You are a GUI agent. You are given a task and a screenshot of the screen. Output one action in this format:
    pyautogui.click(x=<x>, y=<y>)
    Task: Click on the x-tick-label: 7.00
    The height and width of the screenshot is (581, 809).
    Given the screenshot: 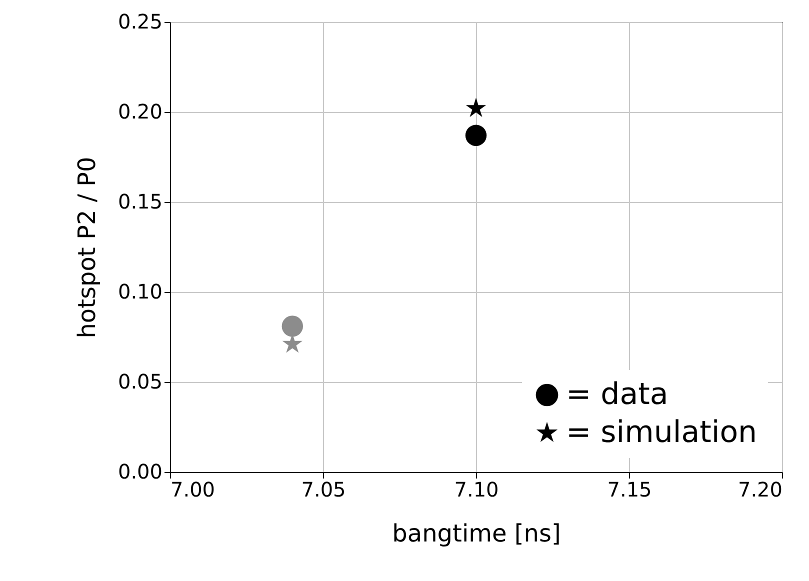 What is the action you would take?
    pyautogui.click(x=193, y=490)
    